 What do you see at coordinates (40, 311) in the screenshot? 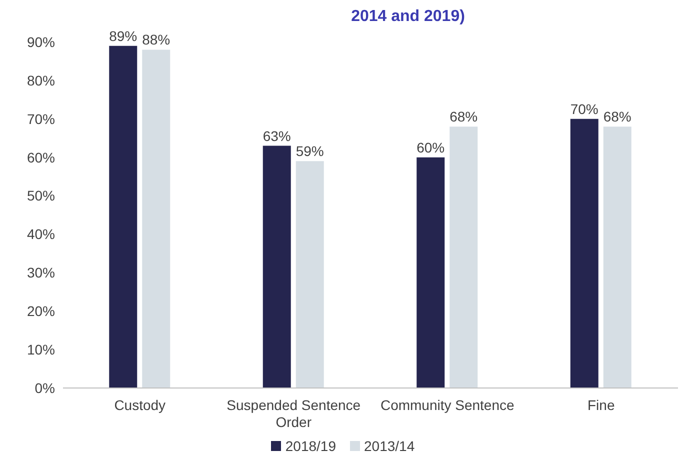
I see `y-tick-label: 20%` at bounding box center [40, 311].